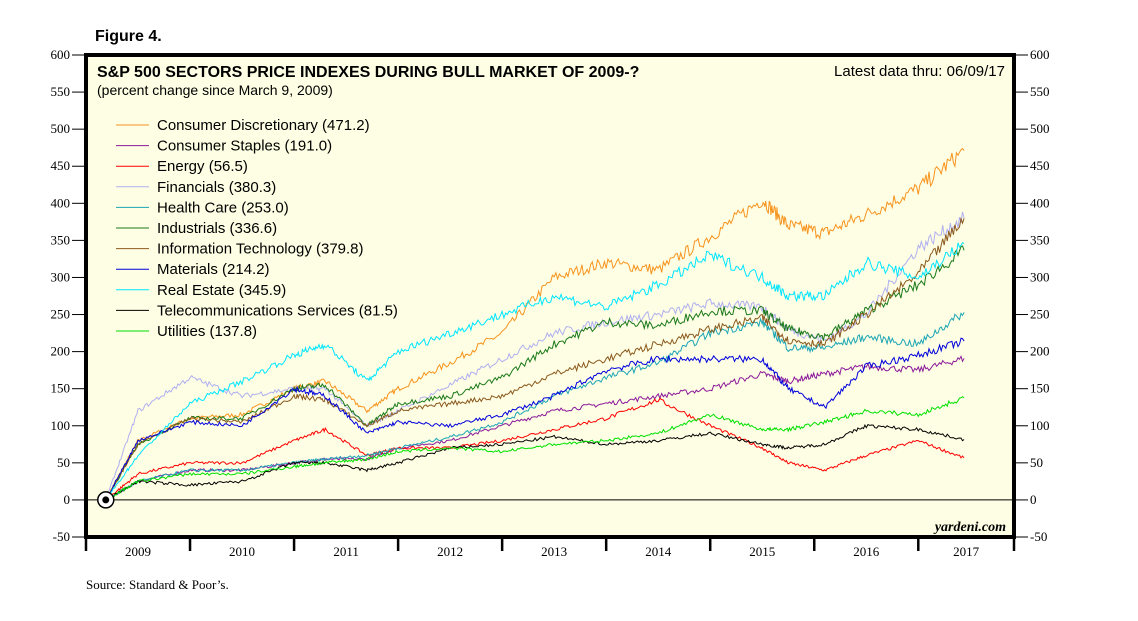 This screenshot has width=1138, height=621. Describe the element at coordinates (67, 499) in the screenshot. I see `y-tick-label-left: 0` at that location.